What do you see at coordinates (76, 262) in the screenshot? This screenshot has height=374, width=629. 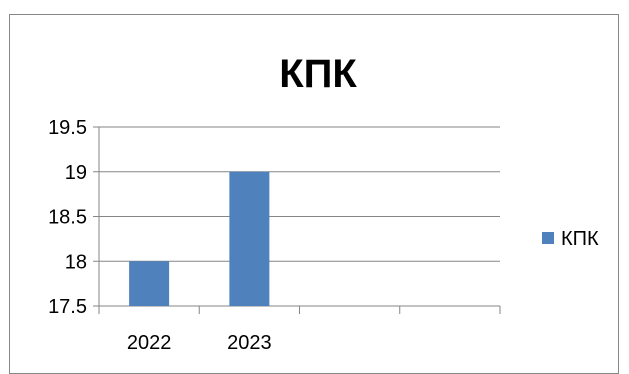 I see `y-tick-label: 18` at bounding box center [76, 262].